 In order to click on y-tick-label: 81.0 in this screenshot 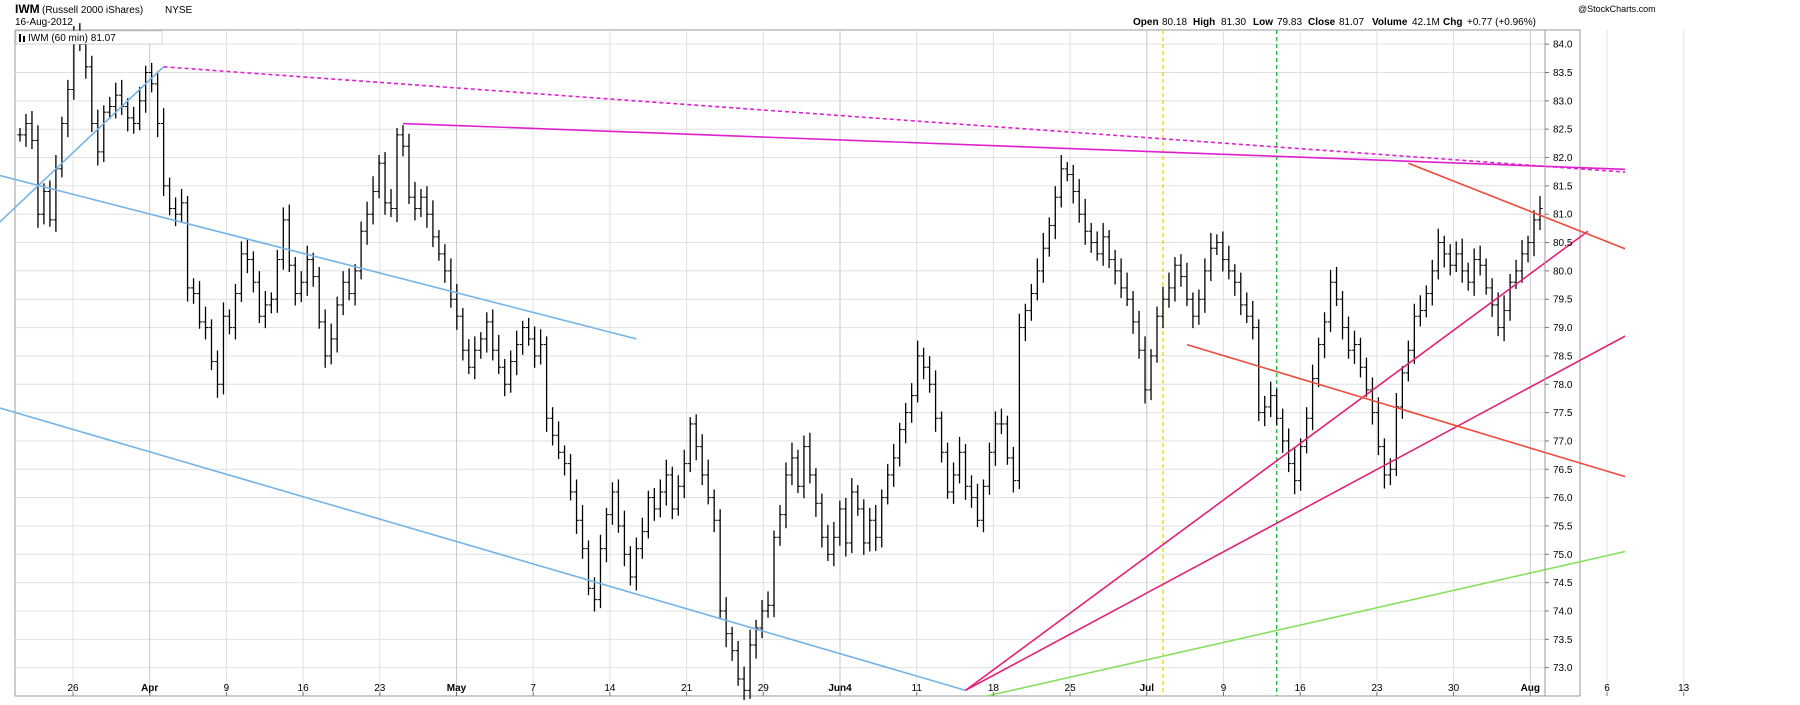, I will do `click(1563, 215)`.